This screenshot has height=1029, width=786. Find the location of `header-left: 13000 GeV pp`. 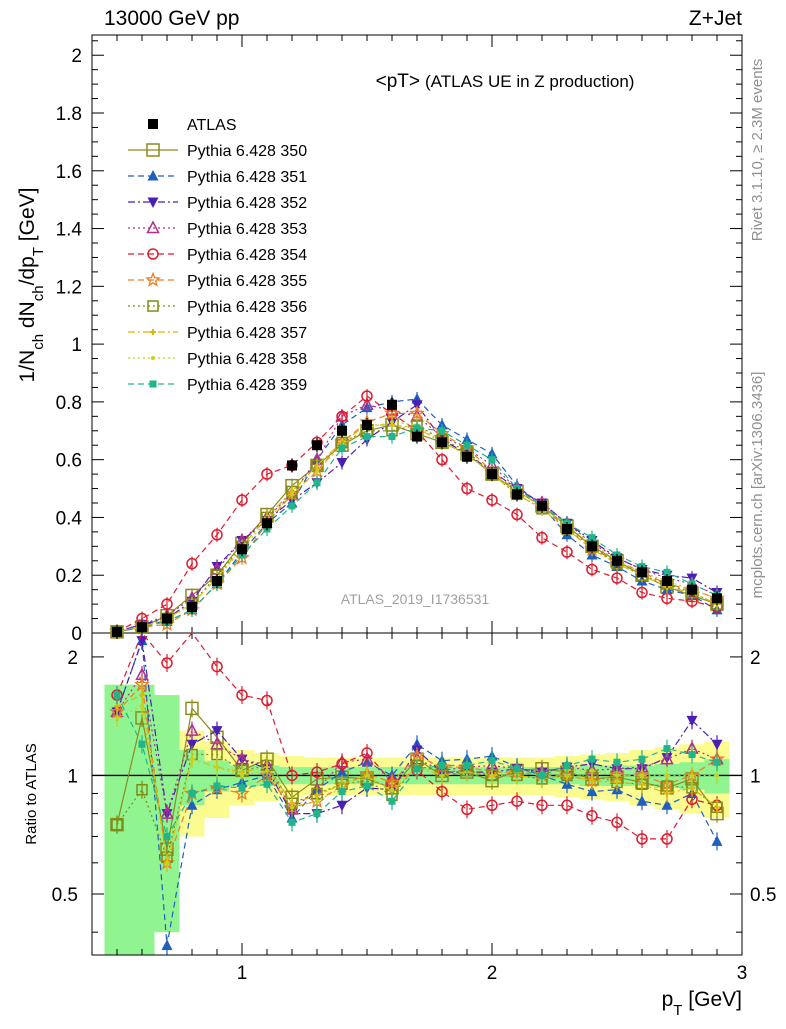

header-left: 13000 GeV pp is located at coordinates (171, 18).